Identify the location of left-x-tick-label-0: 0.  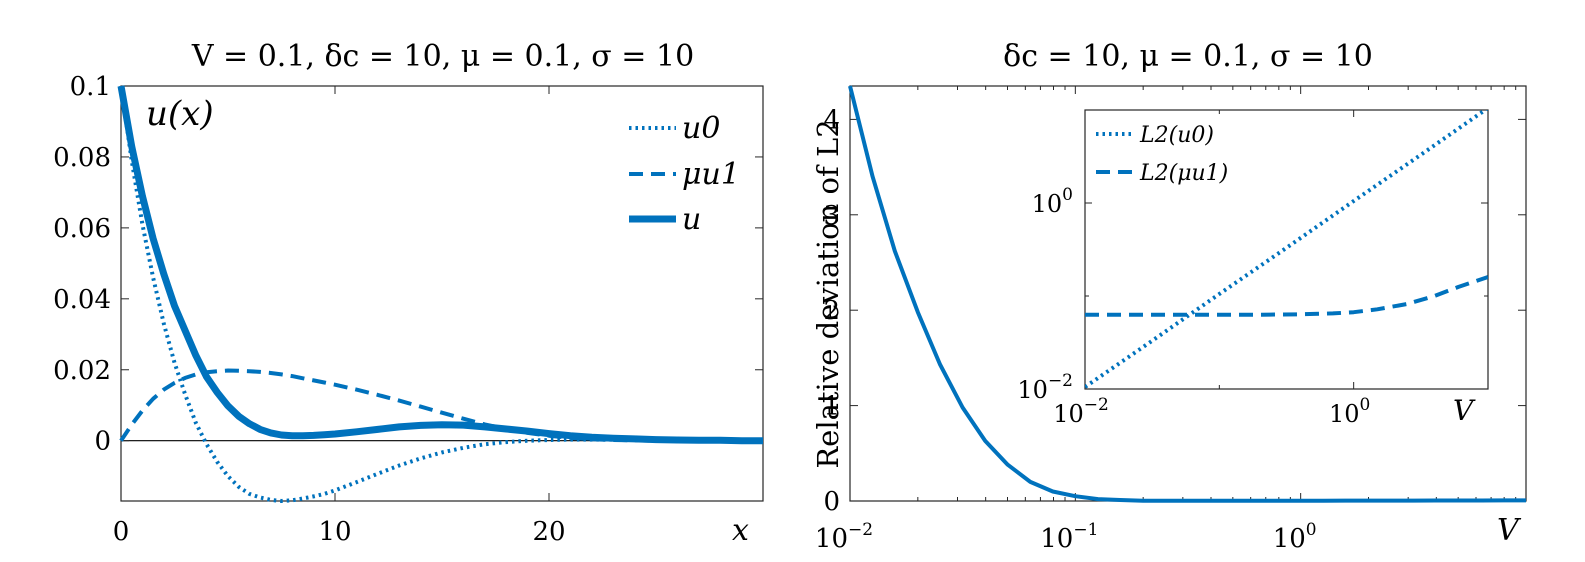
(121, 532).